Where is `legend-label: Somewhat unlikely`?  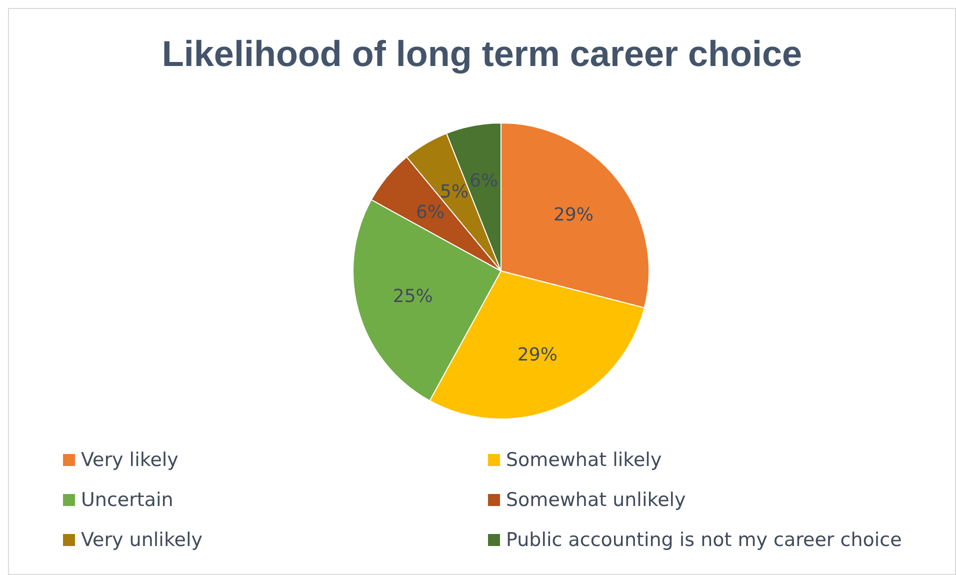 legend-label: Somewhat unlikely is located at coordinates (596, 500).